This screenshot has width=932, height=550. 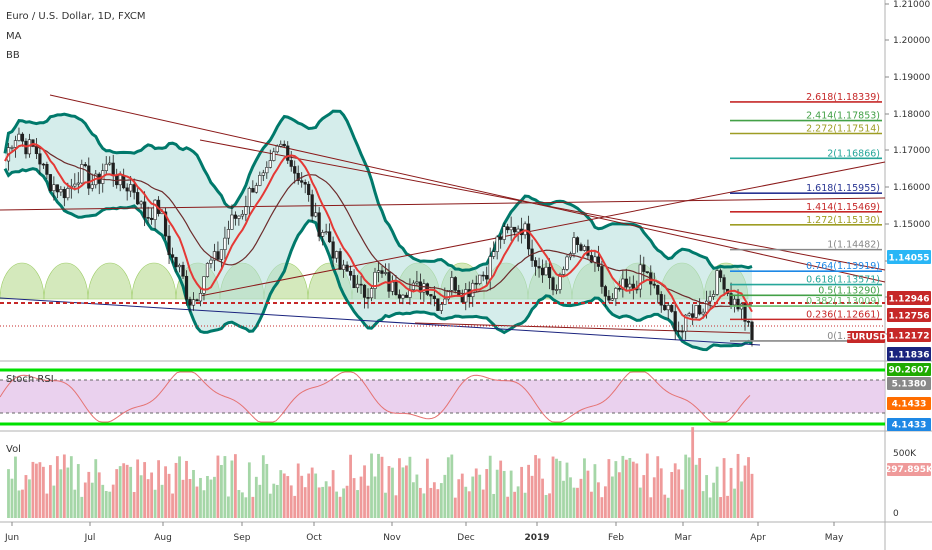 I want to click on time-tick-label: May, so click(x=834, y=538).